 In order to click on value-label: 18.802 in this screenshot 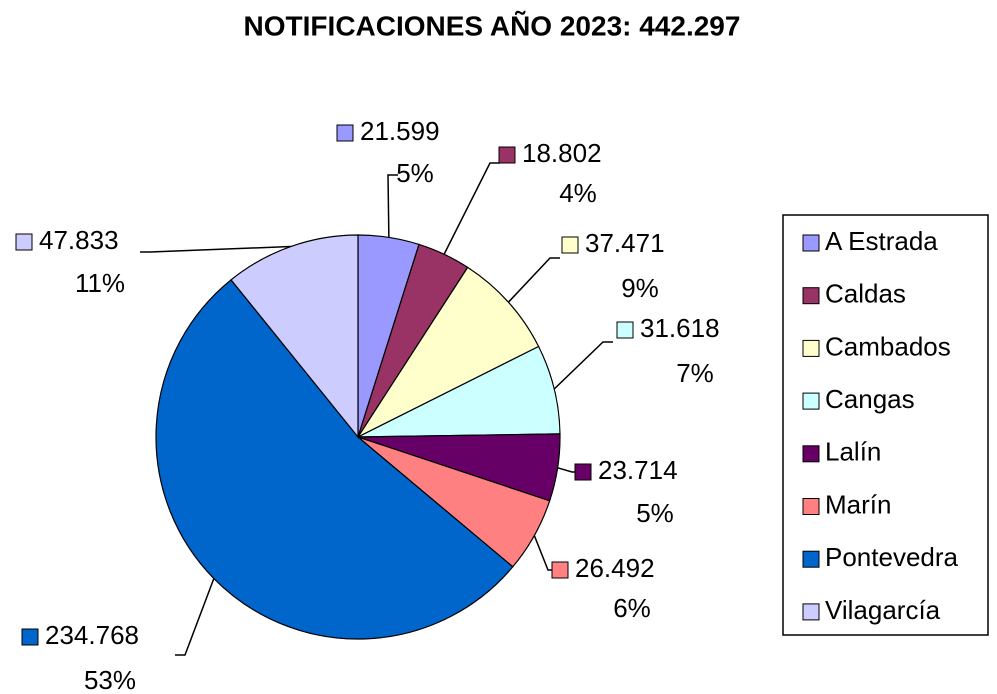, I will do `click(562, 153)`.